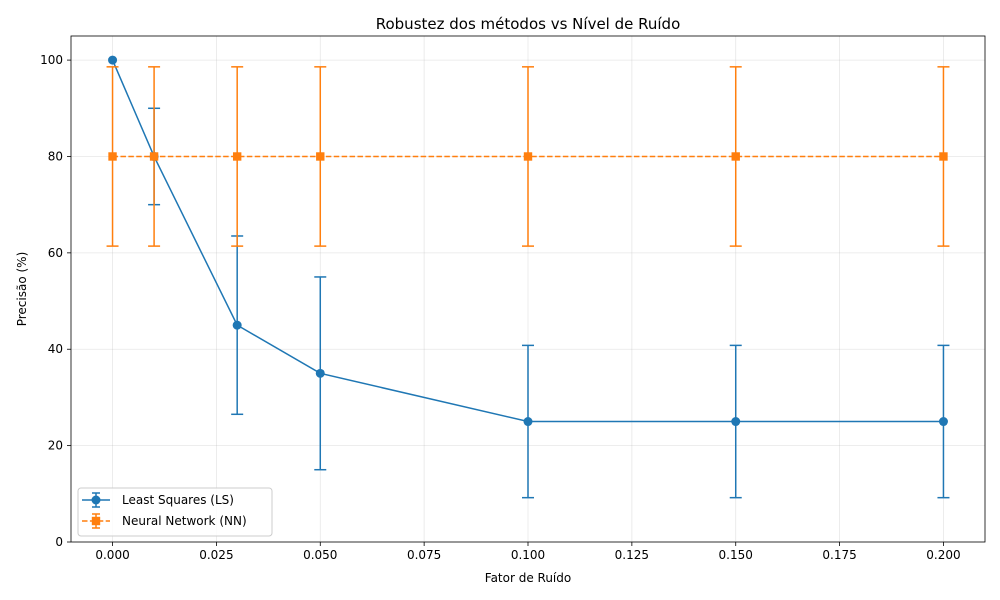  Describe the element at coordinates (839, 555) in the screenshot. I see `x-tick-label: 0.175` at that location.